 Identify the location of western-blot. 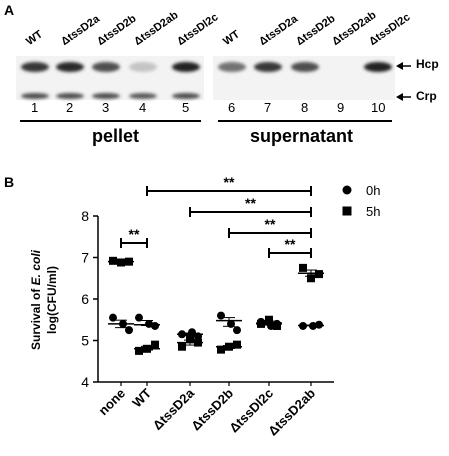
(213, 89).